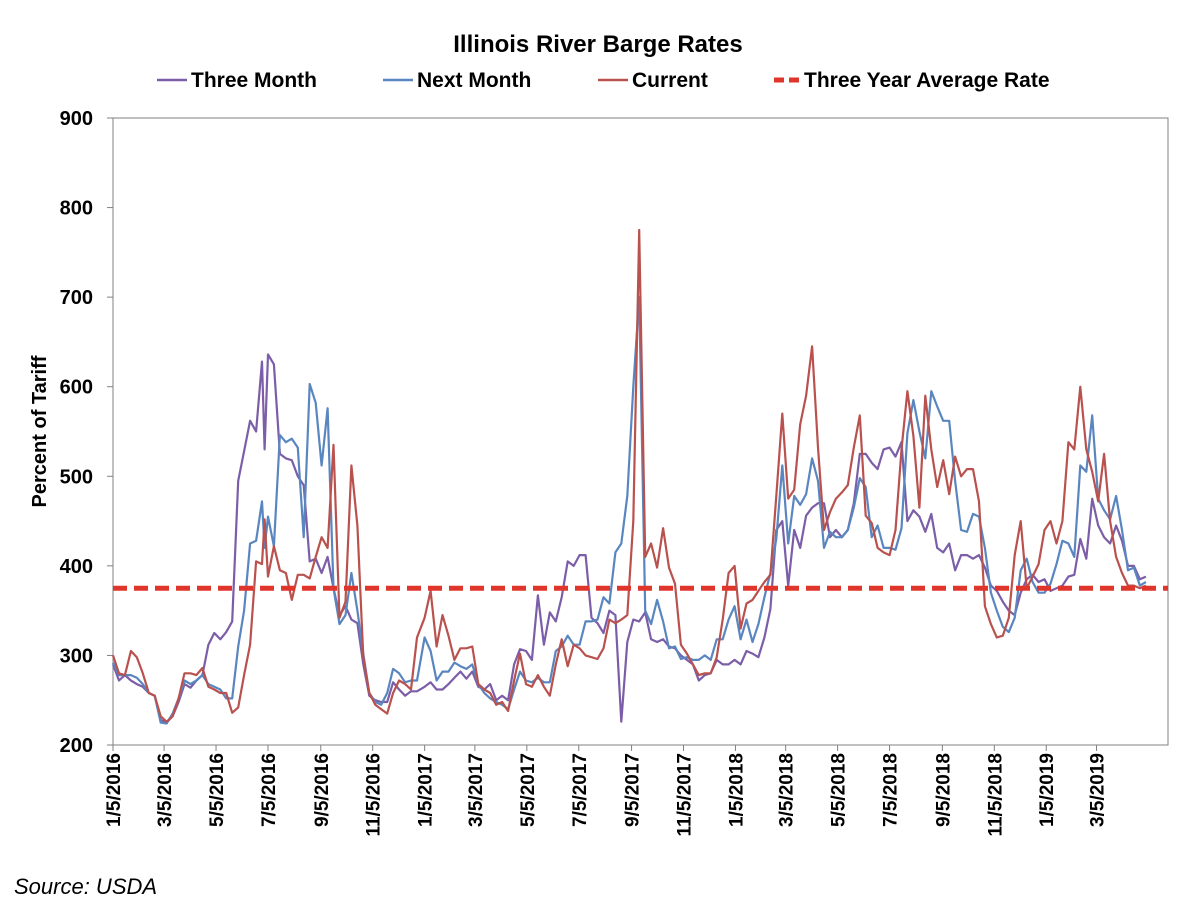  I want to click on legend-label: Next Month, so click(474, 80).